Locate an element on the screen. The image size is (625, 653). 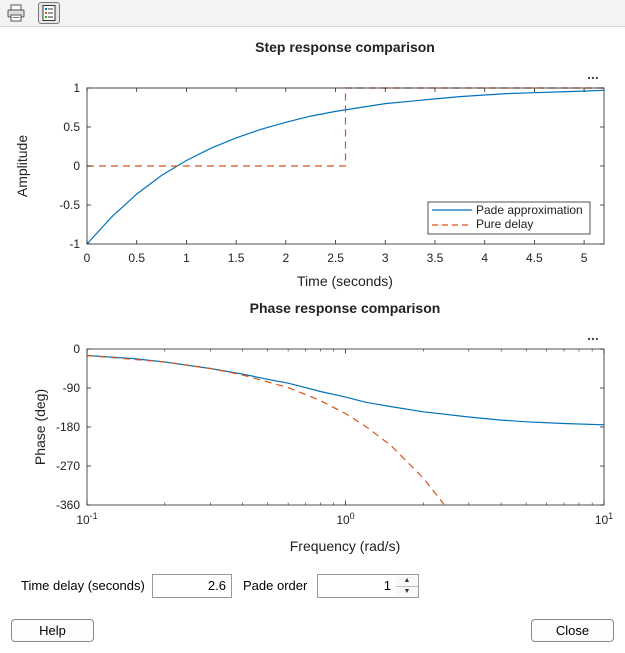
x-tick-label: 2 is located at coordinates (286, 258).